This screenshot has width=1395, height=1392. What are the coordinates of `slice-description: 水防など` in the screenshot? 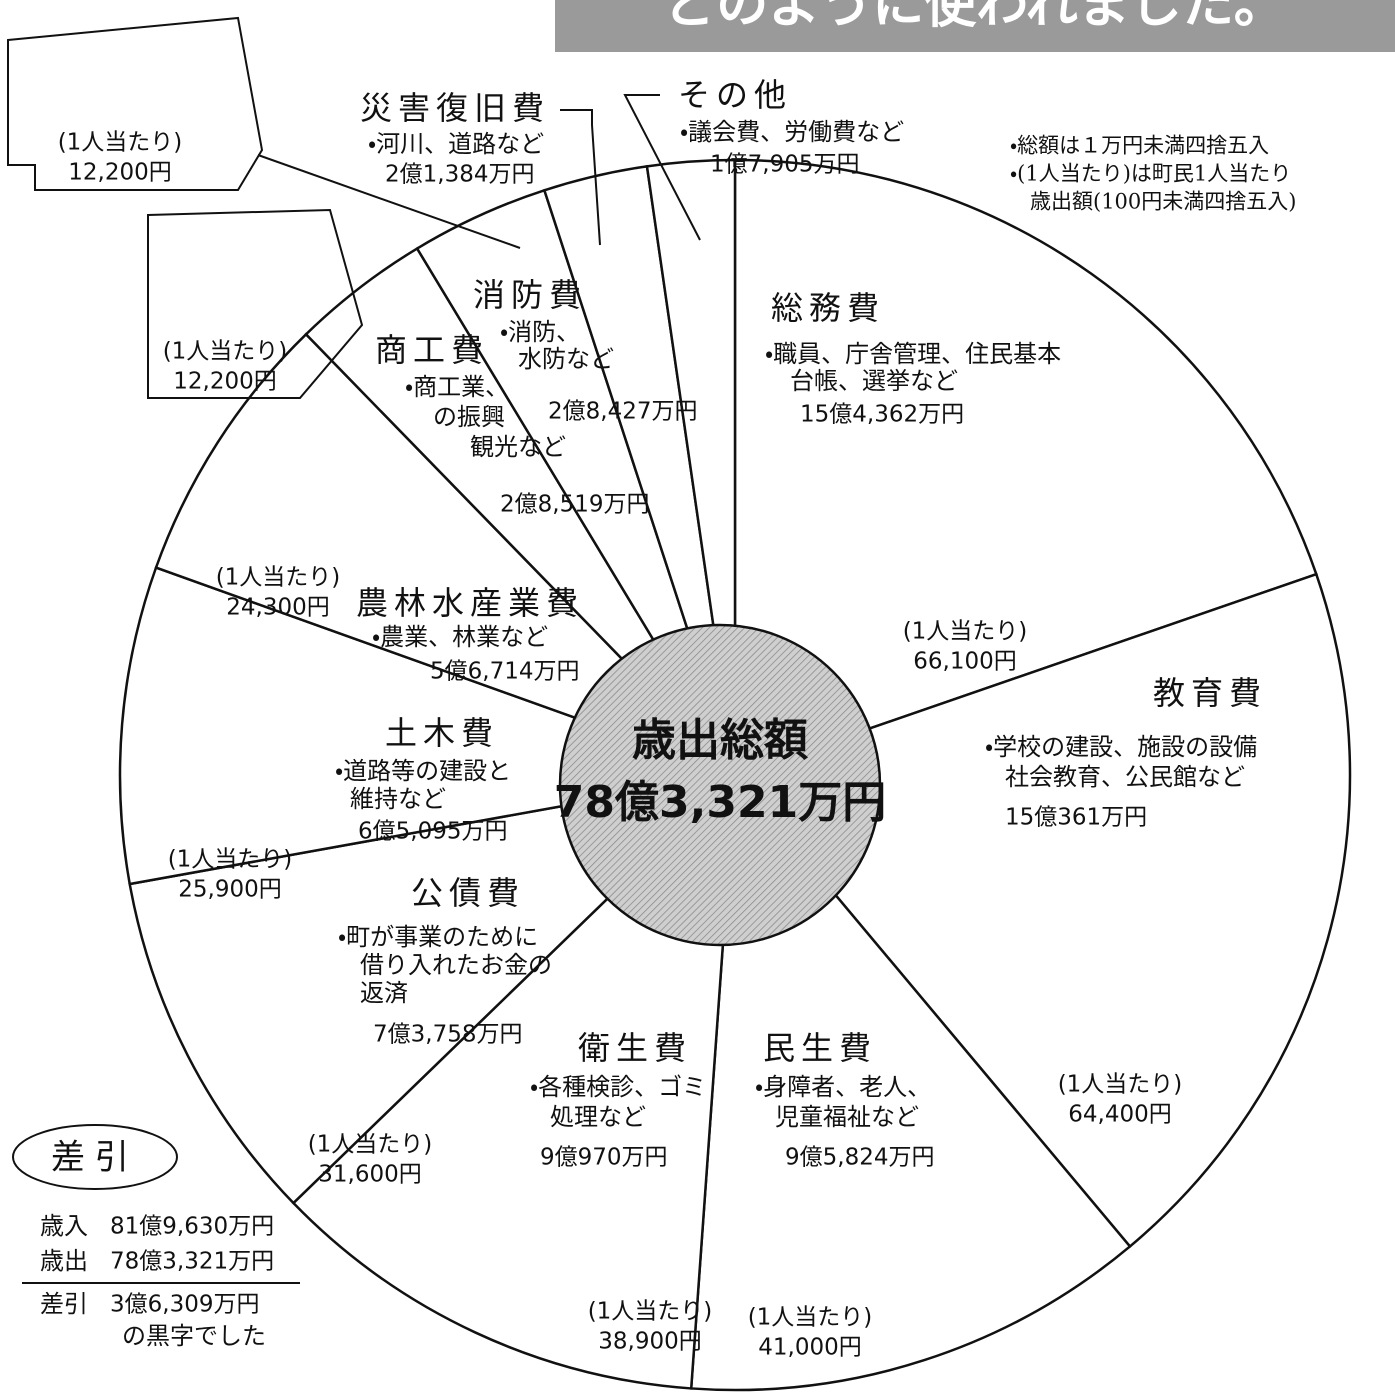 It's located at (566, 359).